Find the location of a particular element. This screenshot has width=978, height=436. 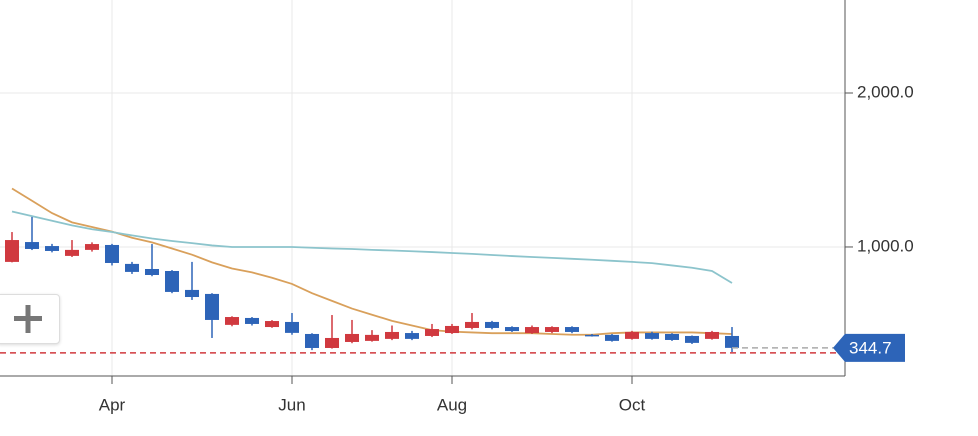

last-price-badge is located at coordinates (869, 347).